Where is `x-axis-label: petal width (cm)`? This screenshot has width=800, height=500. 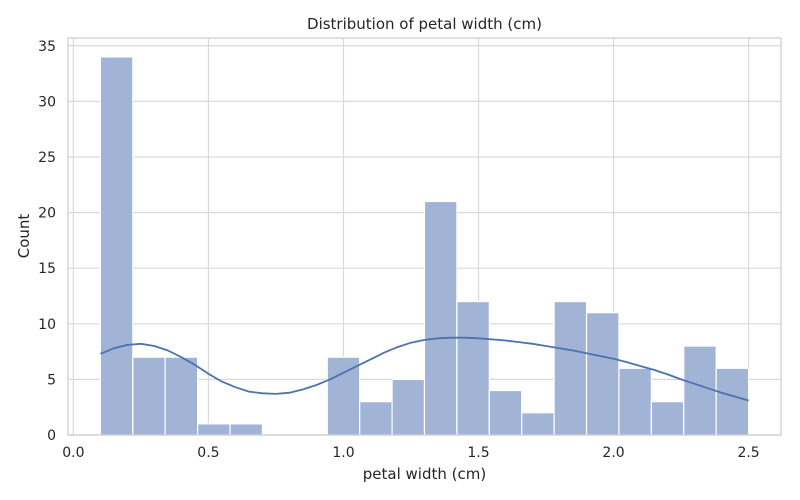 x-axis-label: petal width (cm) is located at coordinates (424, 474).